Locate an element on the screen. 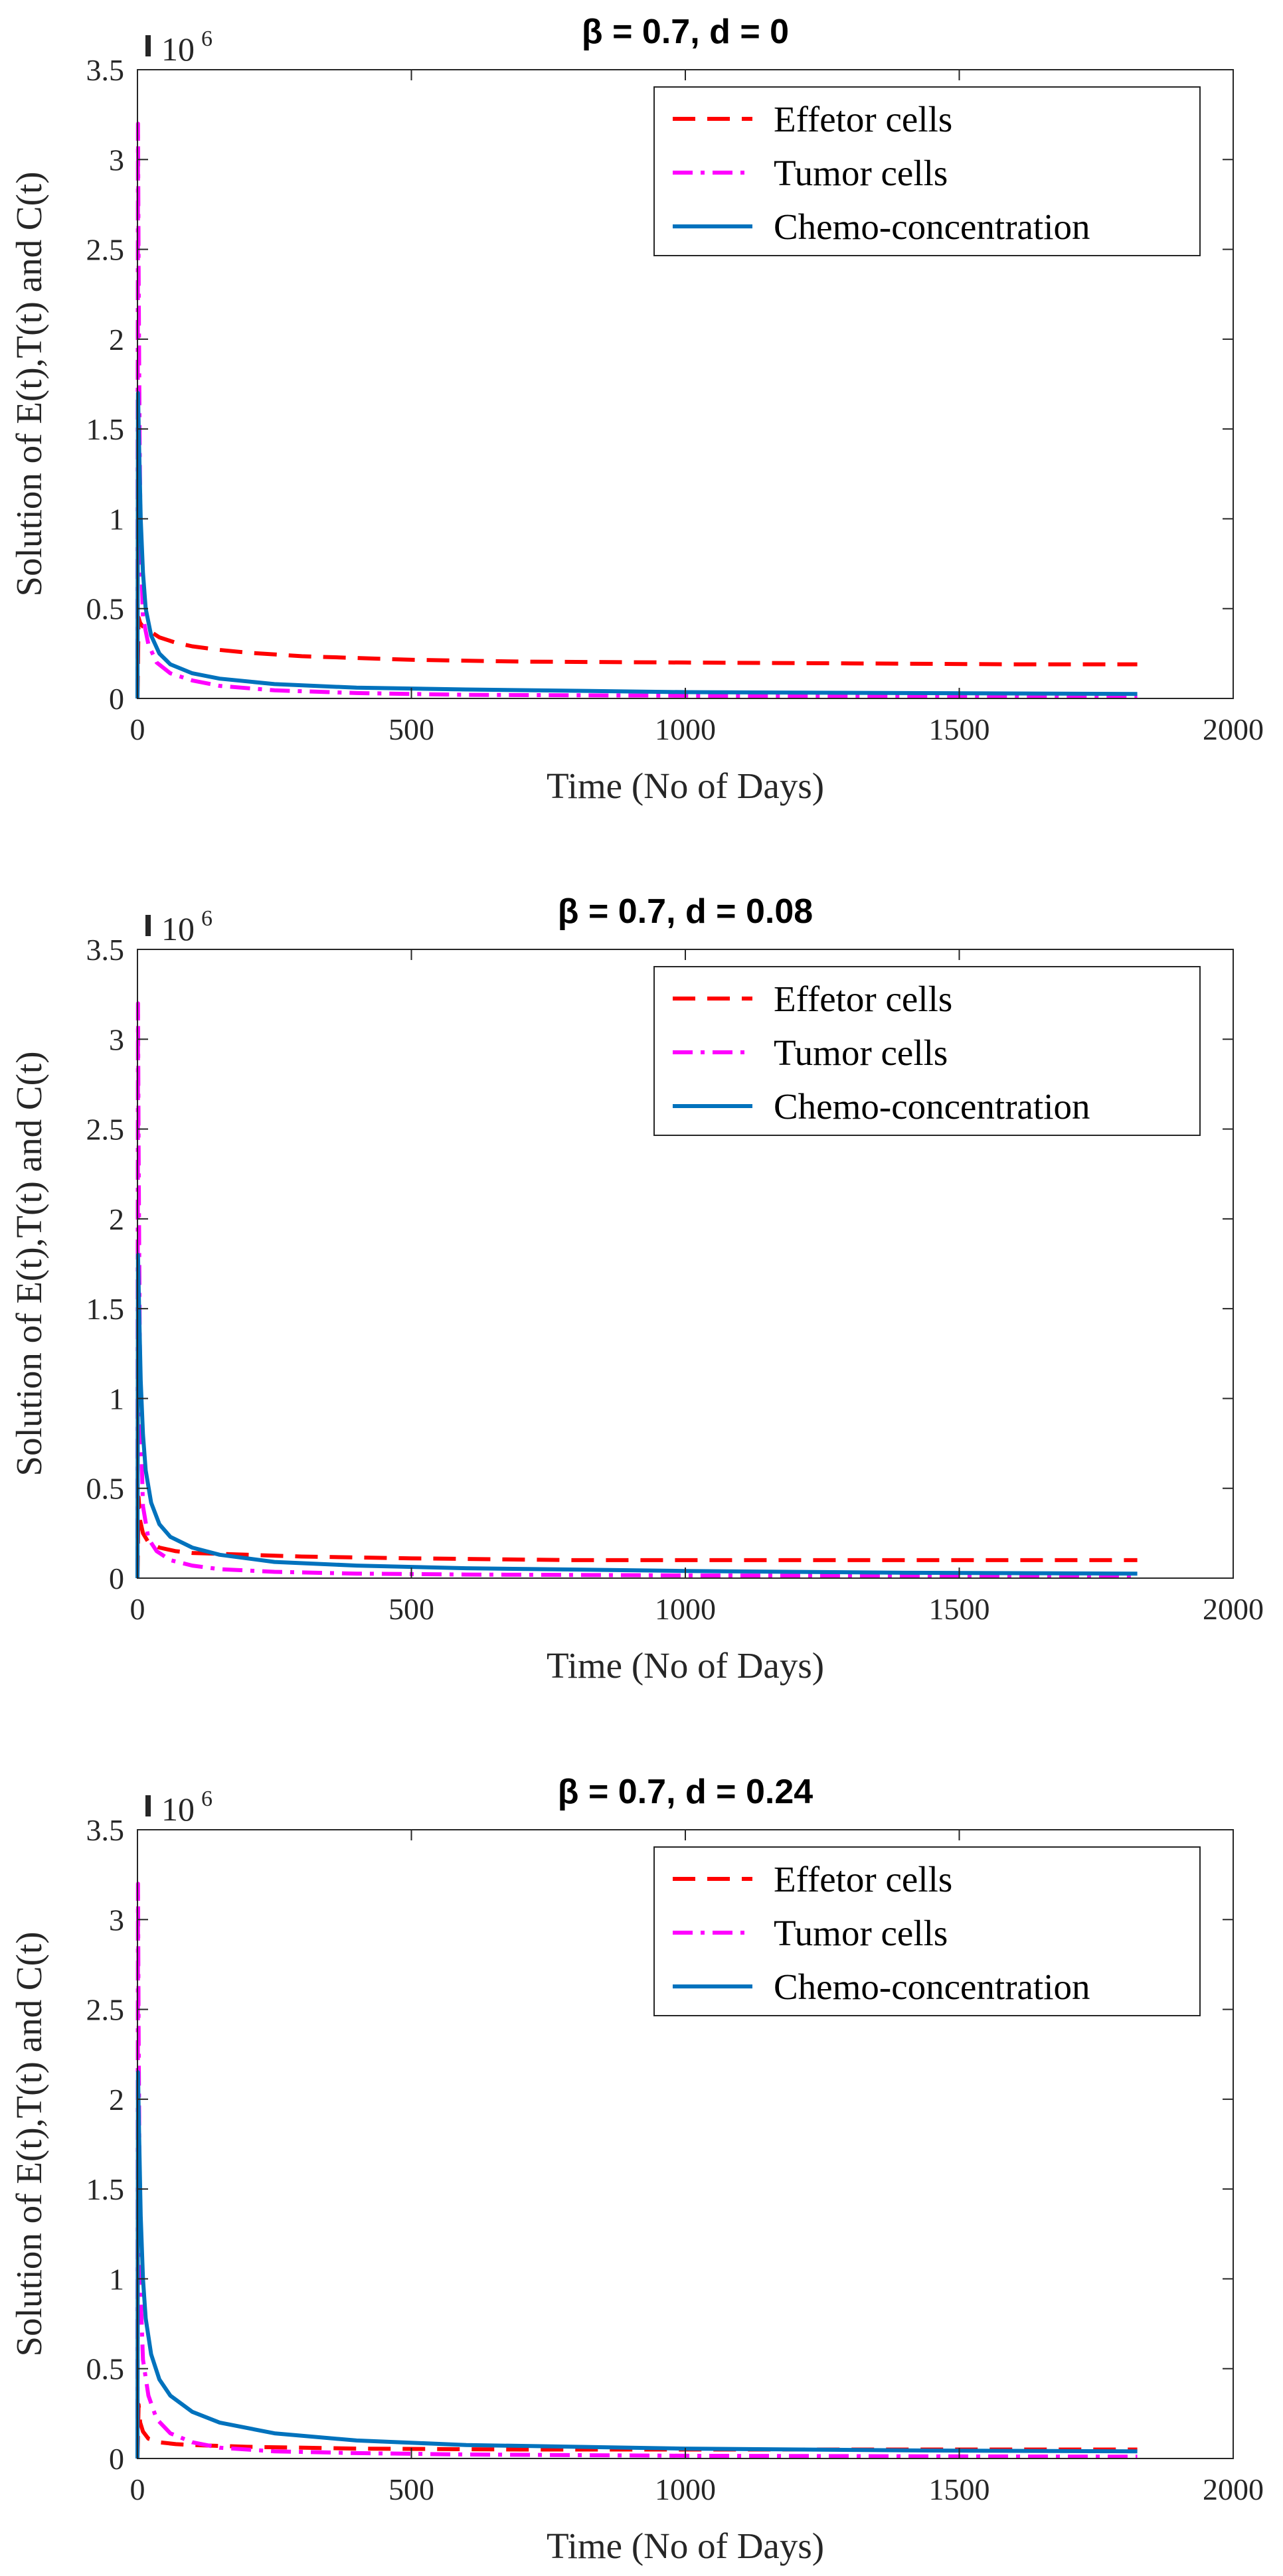 The image size is (1283, 2576). chart-2-exponent-power: 6 is located at coordinates (207, 918).